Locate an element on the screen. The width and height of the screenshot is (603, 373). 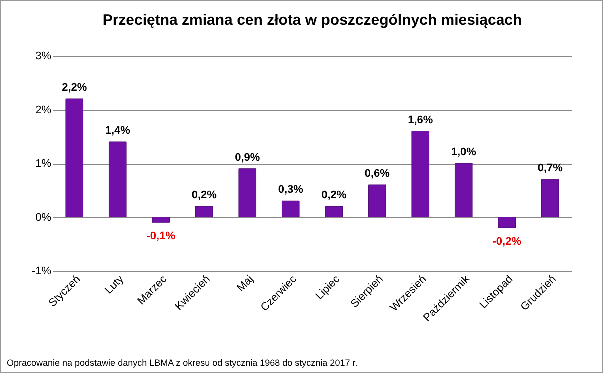
y-tick-label: 2% is located at coordinates (44, 110).